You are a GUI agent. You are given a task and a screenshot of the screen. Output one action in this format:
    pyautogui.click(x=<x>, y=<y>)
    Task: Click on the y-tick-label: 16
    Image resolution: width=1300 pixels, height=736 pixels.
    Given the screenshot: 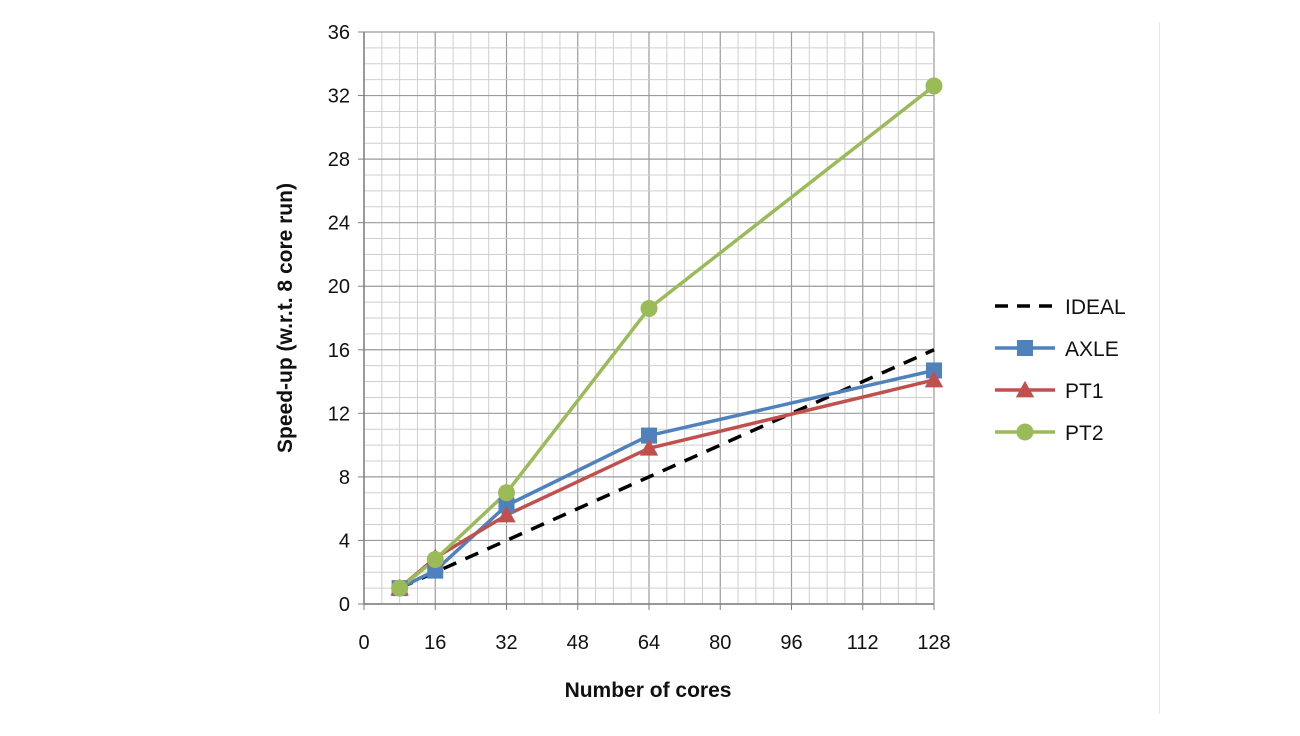 What is the action you would take?
    pyautogui.click(x=339, y=351)
    